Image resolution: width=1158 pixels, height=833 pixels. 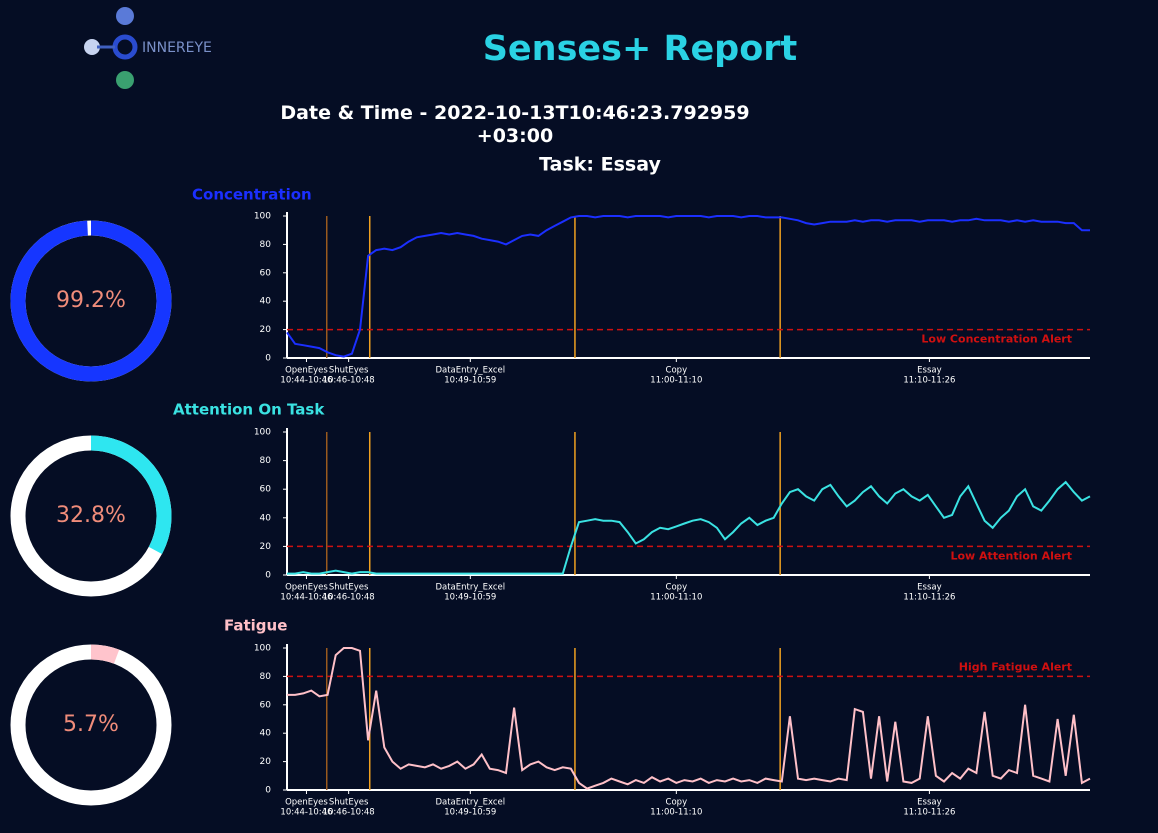 I want to click on chart-title: Concentration, so click(x=252, y=195).